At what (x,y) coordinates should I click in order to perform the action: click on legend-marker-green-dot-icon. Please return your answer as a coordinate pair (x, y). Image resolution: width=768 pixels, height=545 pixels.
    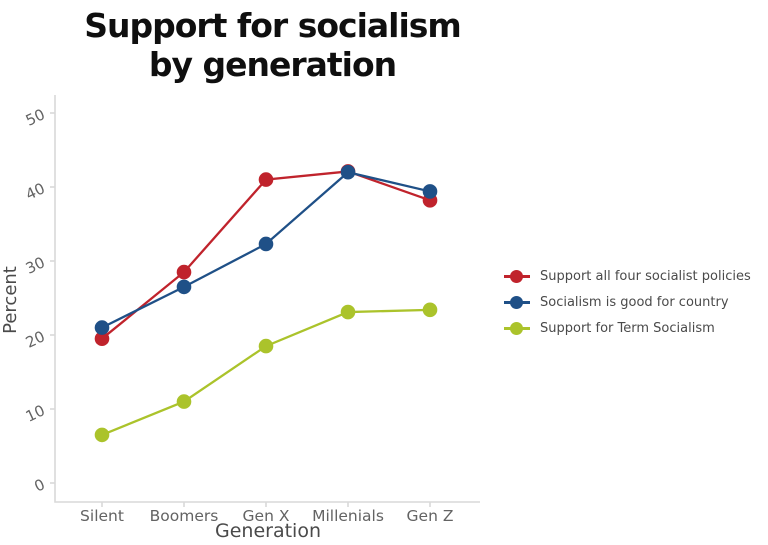
    Looking at the image, I should click on (517, 329).